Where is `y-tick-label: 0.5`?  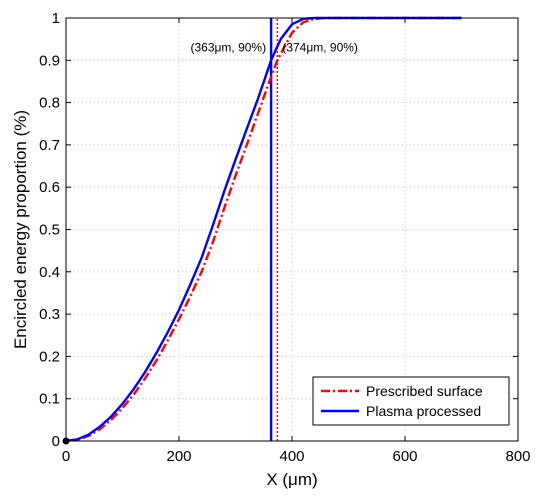
y-tick-label: 0.5 is located at coordinates (49, 230).